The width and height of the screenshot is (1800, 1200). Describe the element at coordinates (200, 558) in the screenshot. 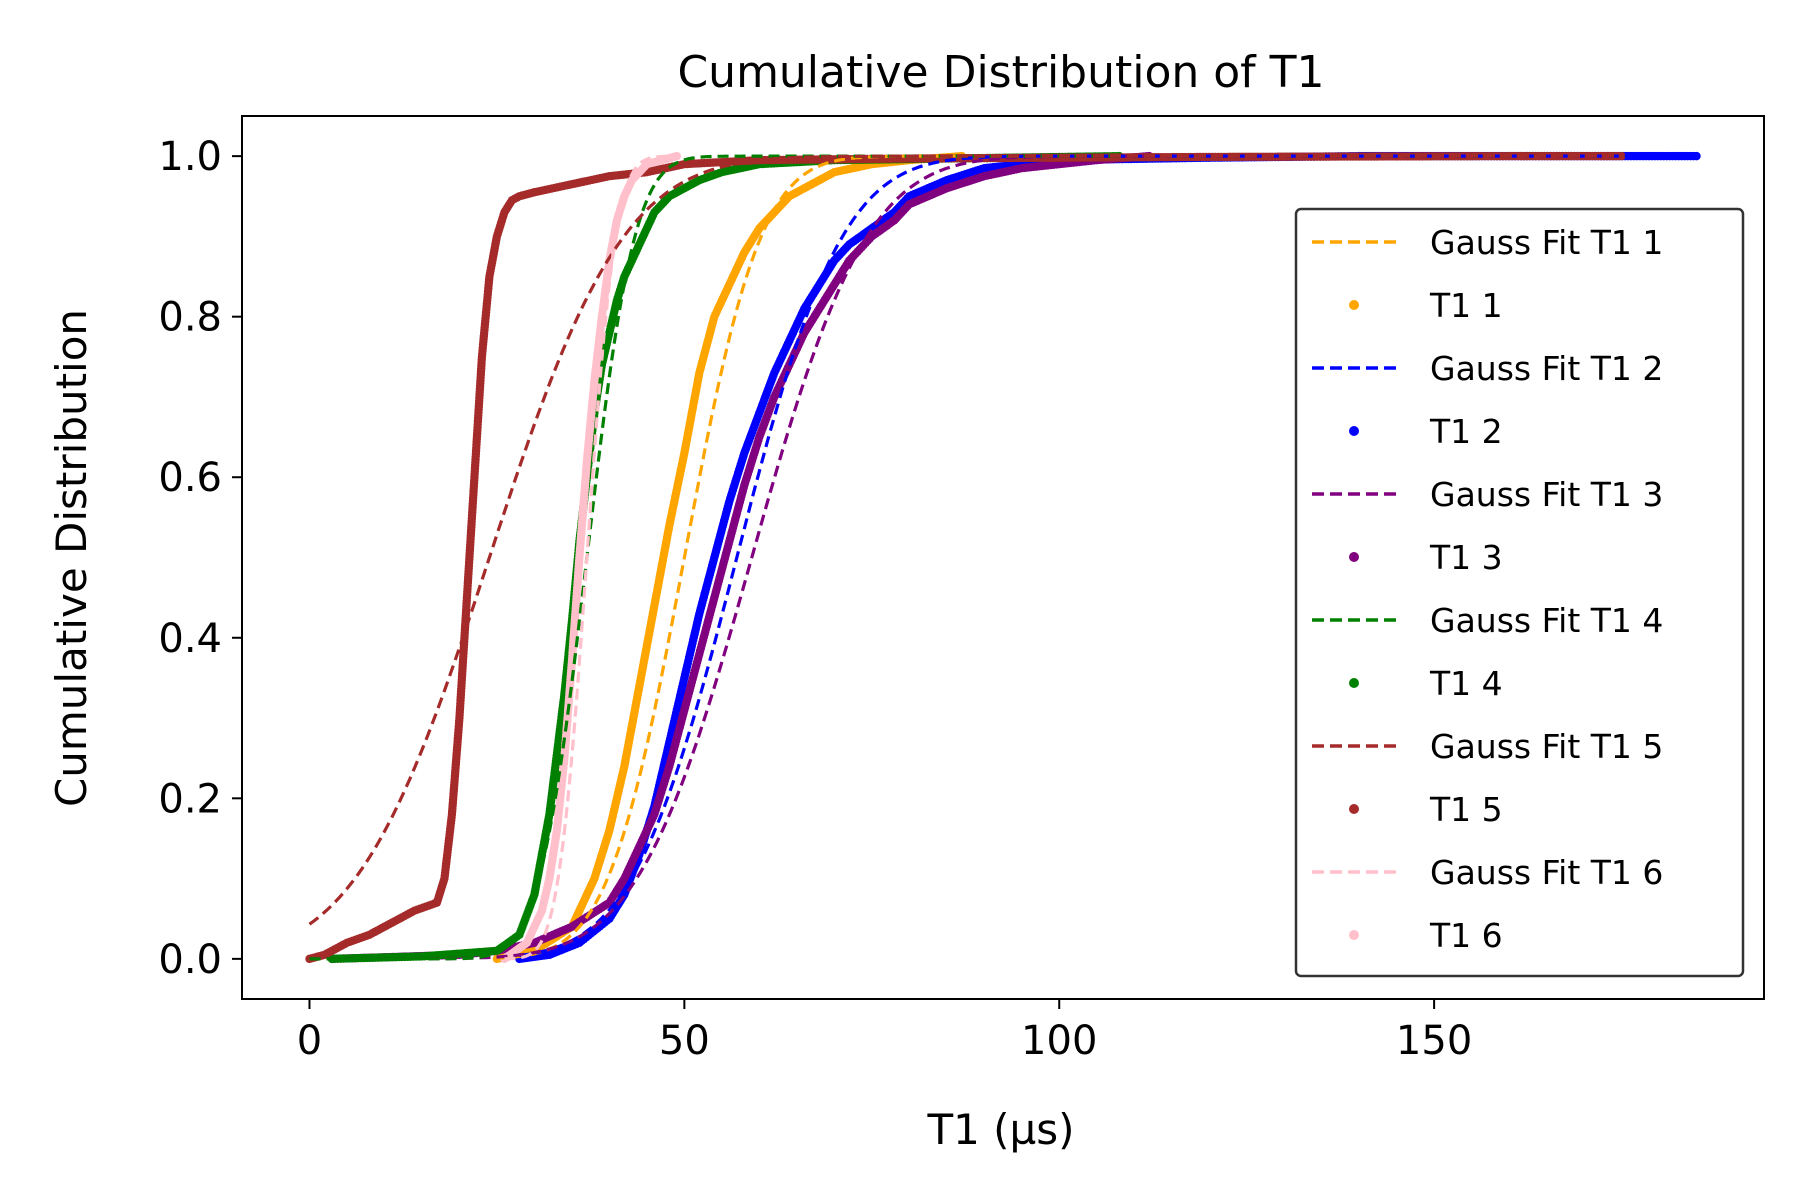

I see `y-axis: 0.0 0.2 0.4 0.6 0.8 1.0` at that location.